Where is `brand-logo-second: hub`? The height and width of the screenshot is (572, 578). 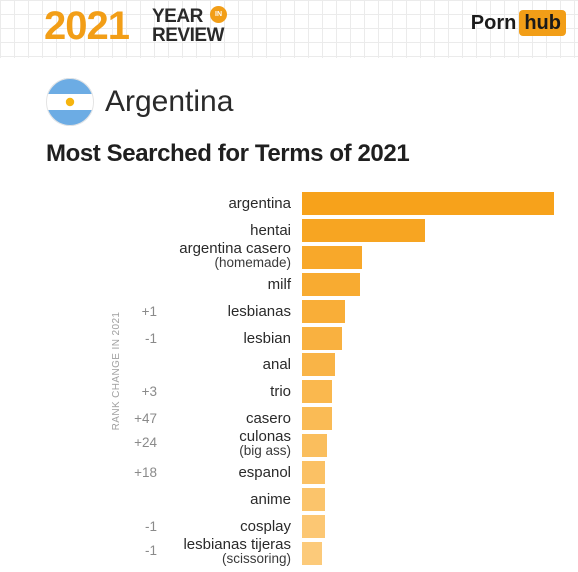
brand-logo-second: hub is located at coordinates (542, 23).